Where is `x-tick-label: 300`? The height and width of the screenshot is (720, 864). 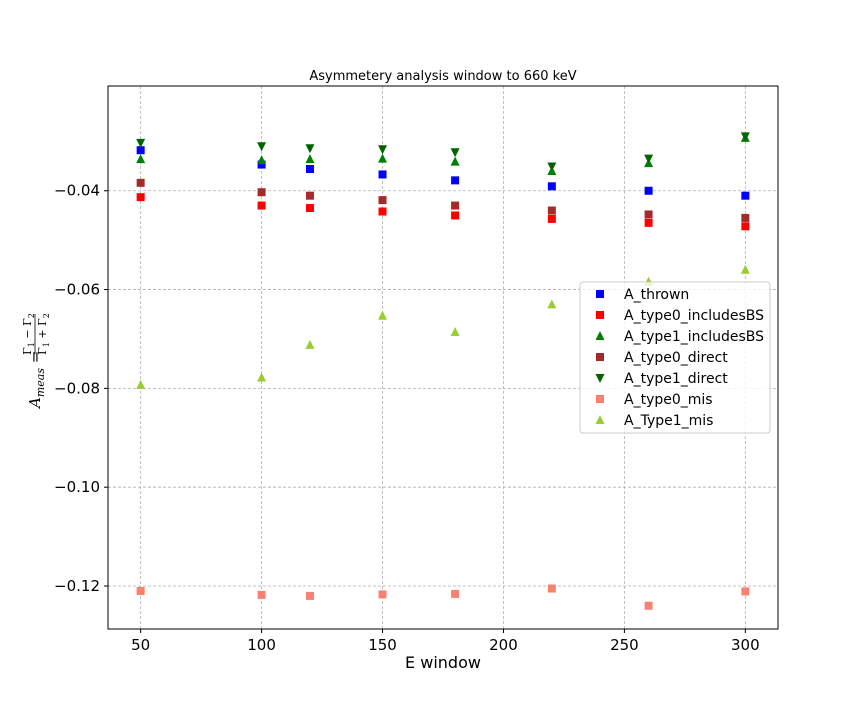
x-tick-label: 300 is located at coordinates (745, 645).